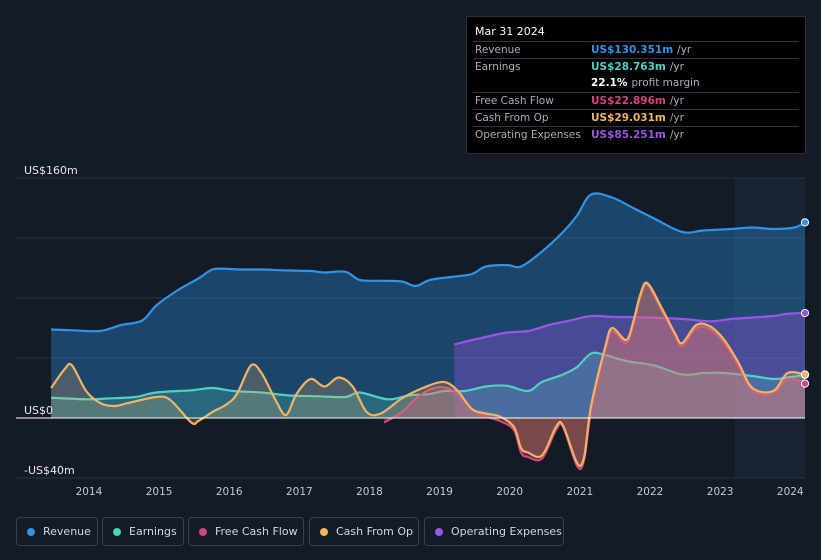  What do you see at coordinates (51, 170) in the screenshot?
I see `y-tick-label: US$160m` at bounding box center [51, 170].